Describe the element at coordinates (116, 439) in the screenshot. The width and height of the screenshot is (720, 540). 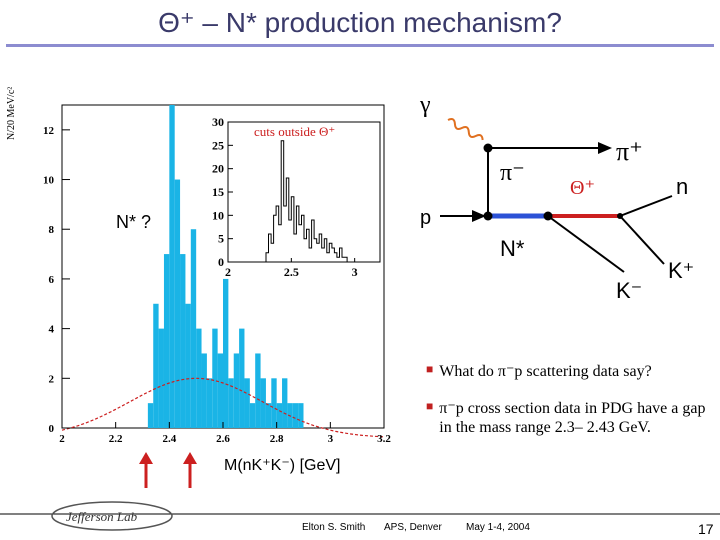
I see `x-tick-label: 2.2` at that location.